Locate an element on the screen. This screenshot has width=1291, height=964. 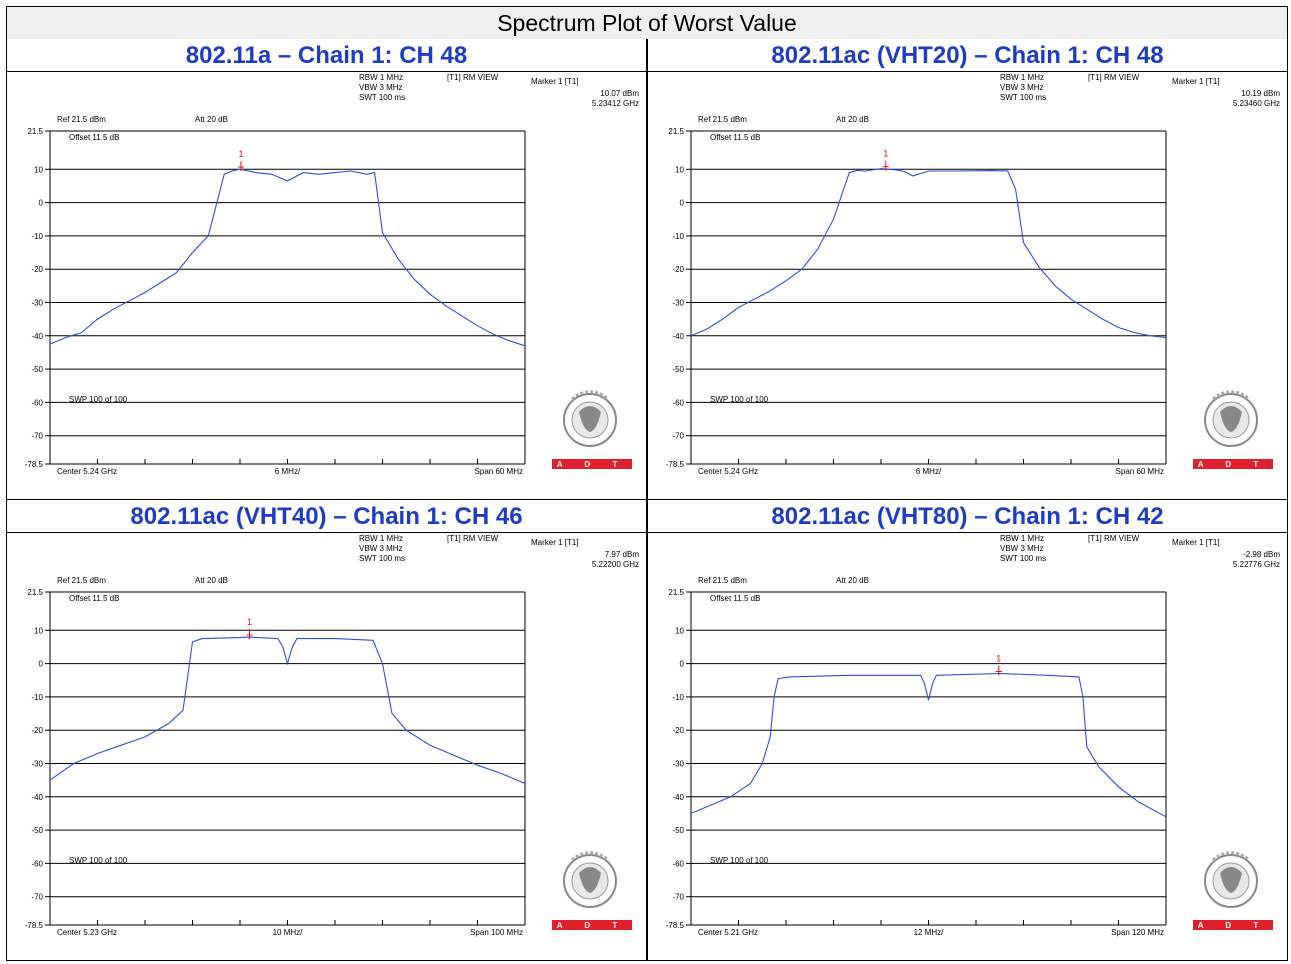
frequency-per-division: 10 MHz/ is located at coordinates (288, 932).